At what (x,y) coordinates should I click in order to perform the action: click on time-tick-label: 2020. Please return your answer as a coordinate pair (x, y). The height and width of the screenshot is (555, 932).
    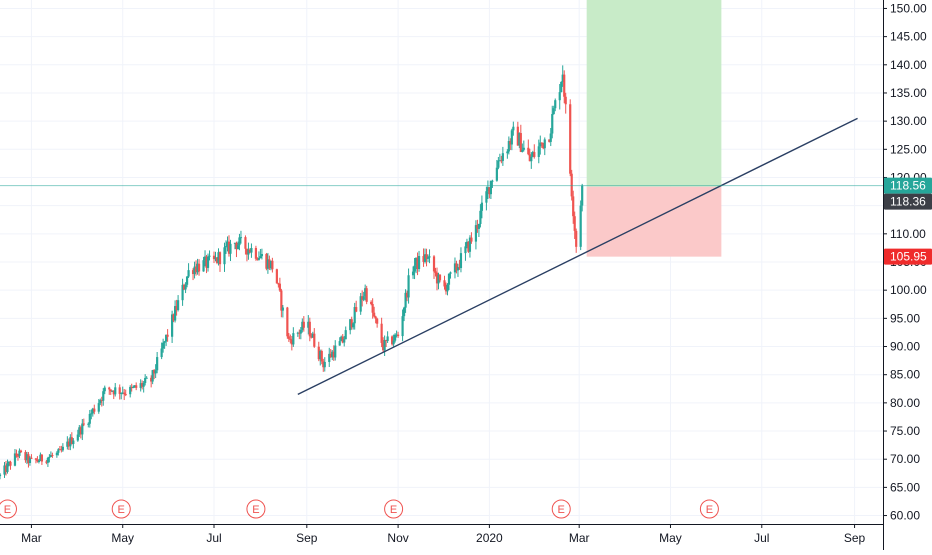
    Looking at the image, I should click on (489, 538).